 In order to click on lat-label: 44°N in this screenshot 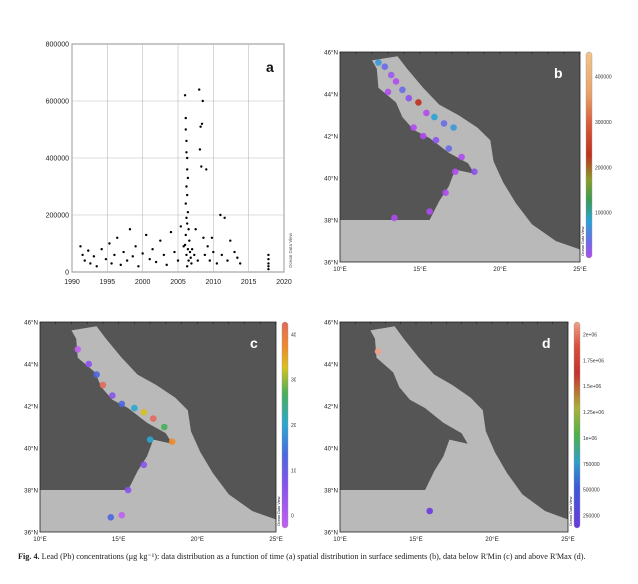, I will do `click(331, 365)`.